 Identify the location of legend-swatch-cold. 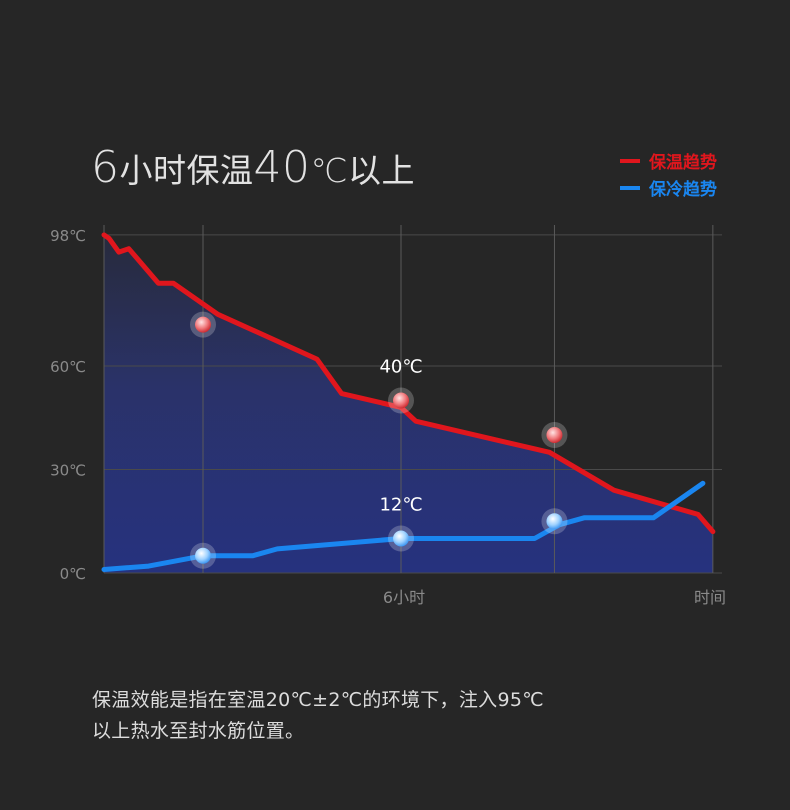
(630, 187).